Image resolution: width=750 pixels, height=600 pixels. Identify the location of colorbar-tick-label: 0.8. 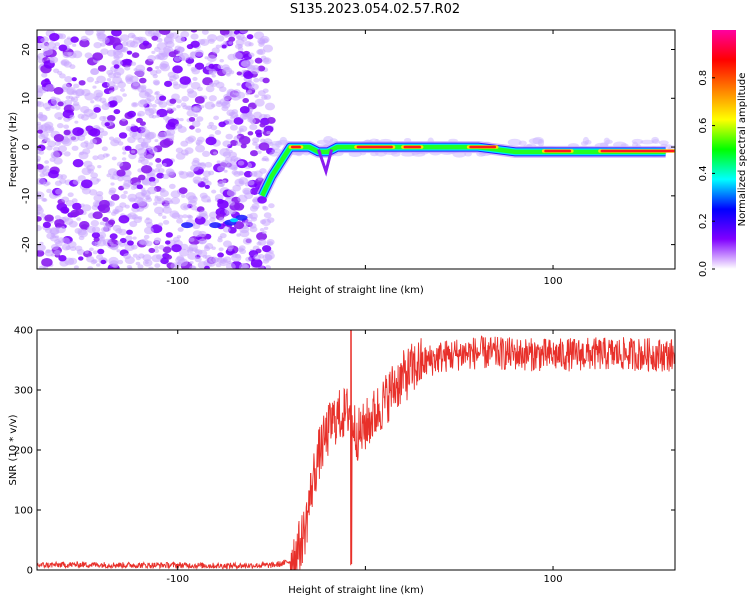
(703, 78).